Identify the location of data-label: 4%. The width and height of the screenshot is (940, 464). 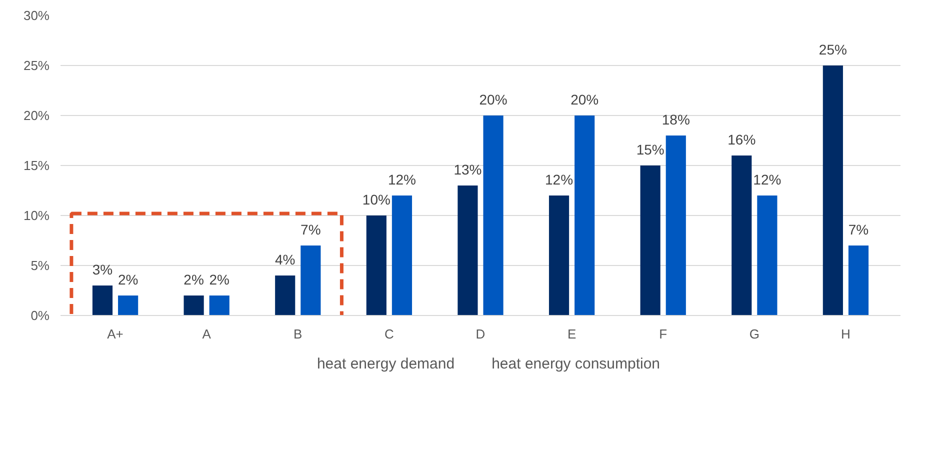
(285, 260).